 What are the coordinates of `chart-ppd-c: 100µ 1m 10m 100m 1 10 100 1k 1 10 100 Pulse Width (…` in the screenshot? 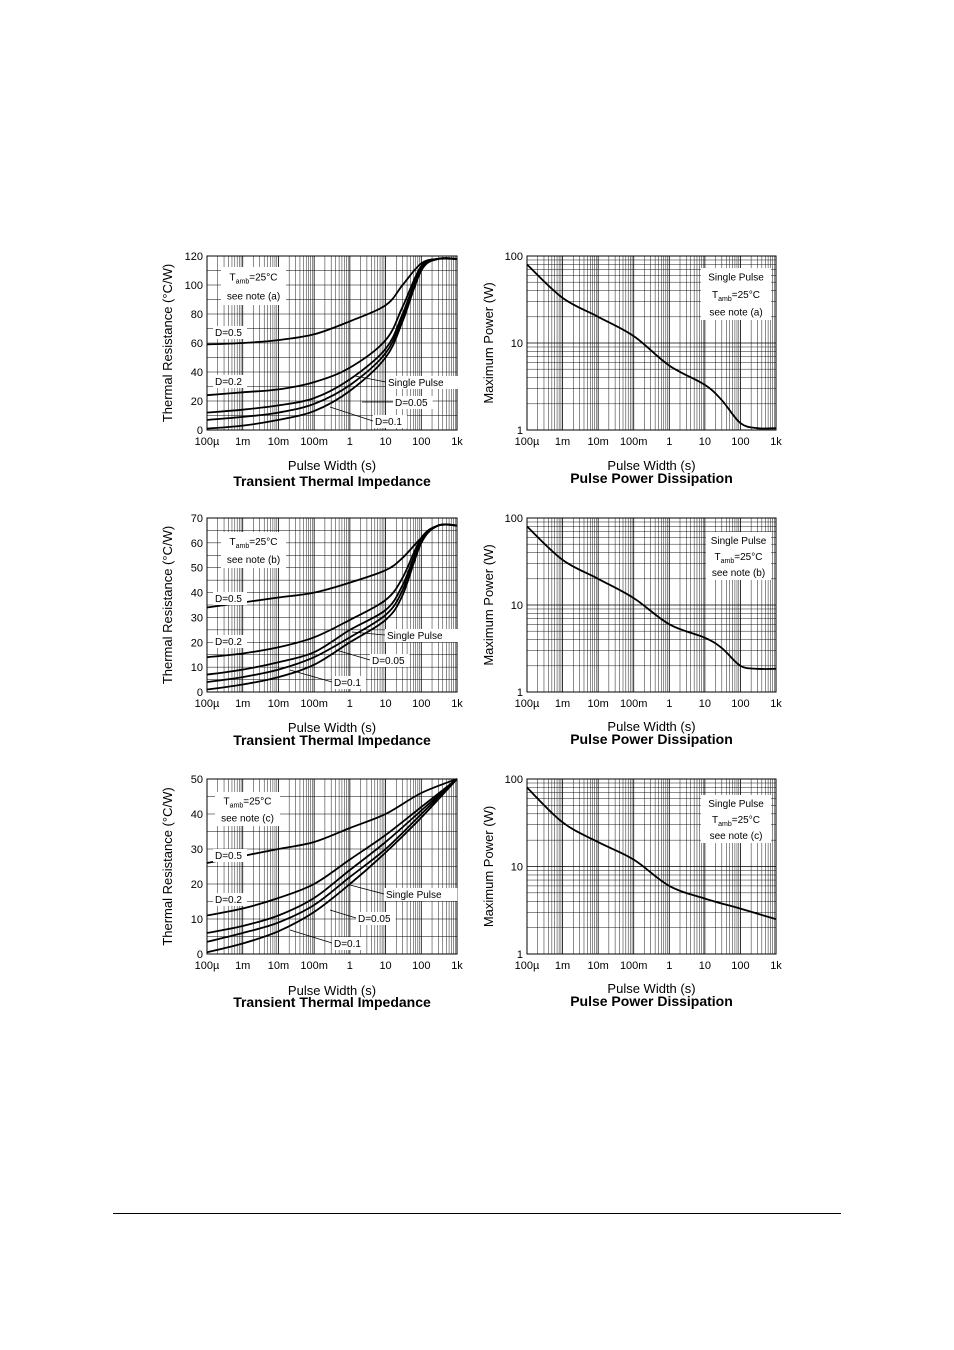 It's located at (631, 891).